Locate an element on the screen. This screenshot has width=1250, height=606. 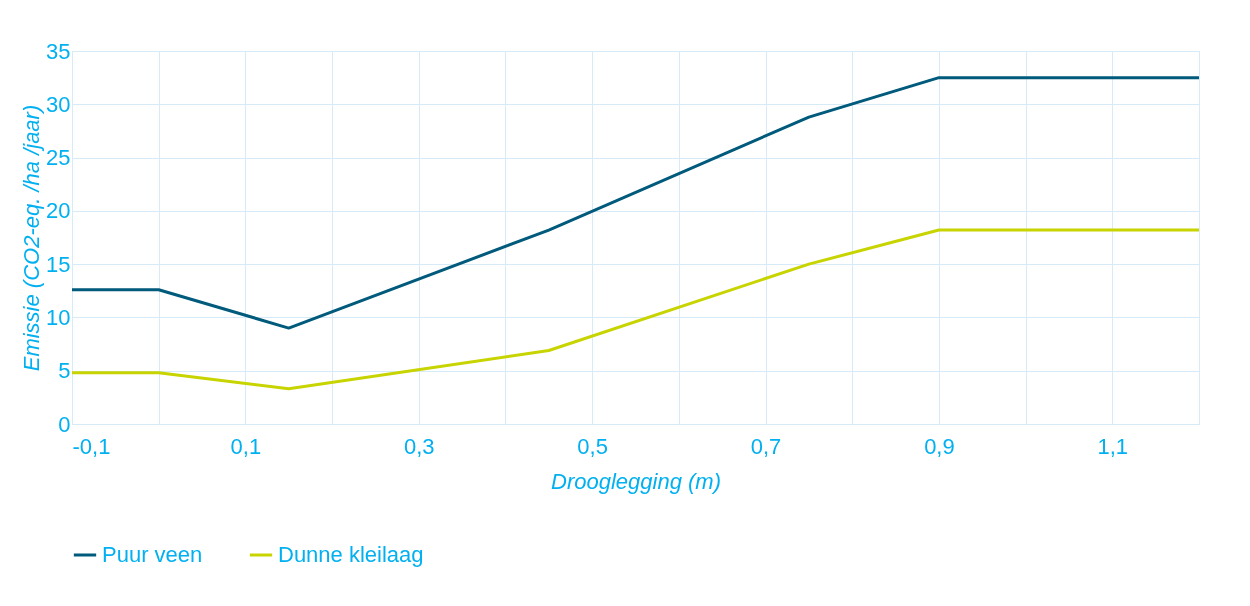
y-tick-label: 0 is located at coordinates (64, 424).